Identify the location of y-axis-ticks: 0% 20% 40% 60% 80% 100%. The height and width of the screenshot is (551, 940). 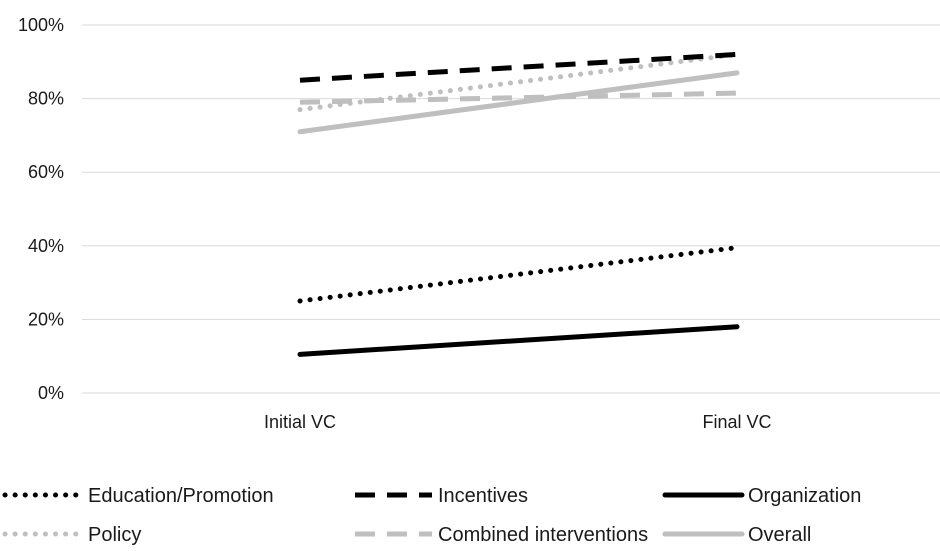
(41, 209).